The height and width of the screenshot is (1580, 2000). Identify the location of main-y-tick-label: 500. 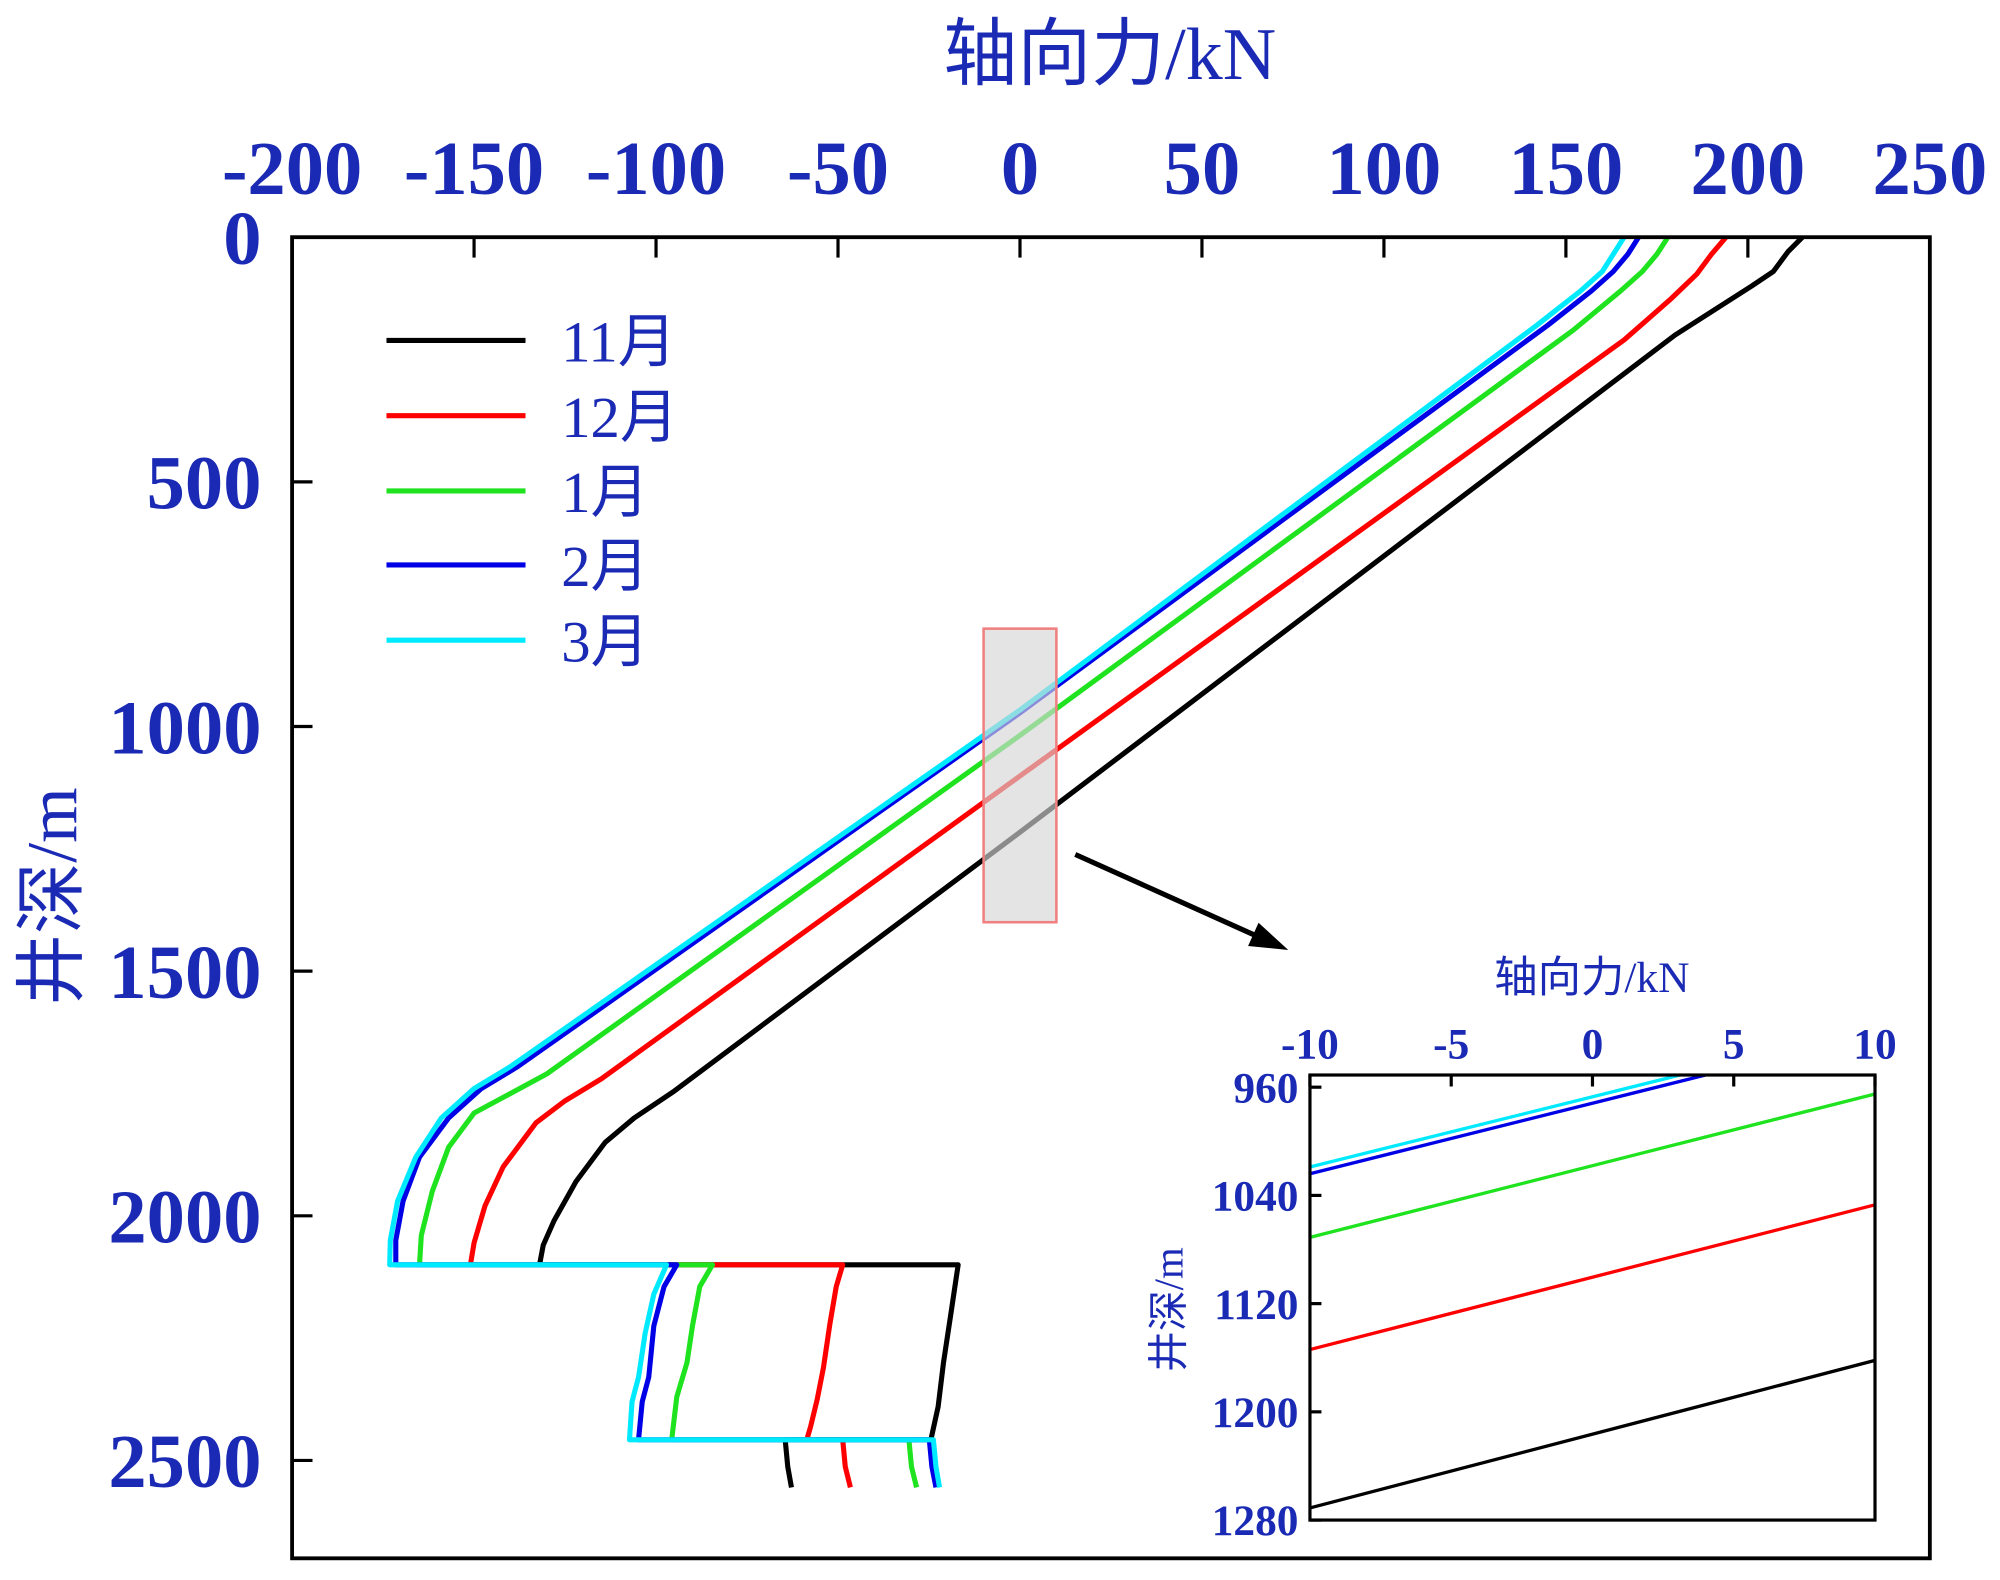
(204, 483).